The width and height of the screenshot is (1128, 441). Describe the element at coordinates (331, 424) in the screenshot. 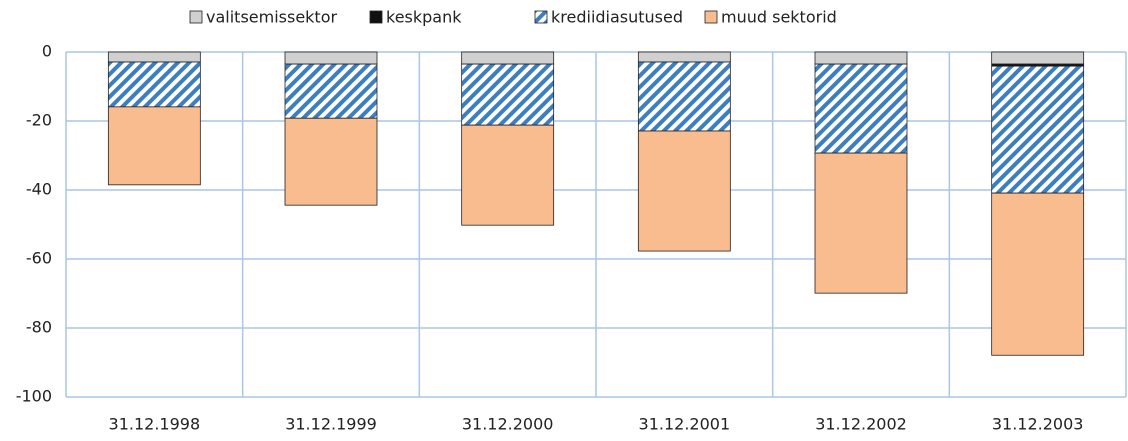

I see `x-tick-label: 31.12.1999` at that location.